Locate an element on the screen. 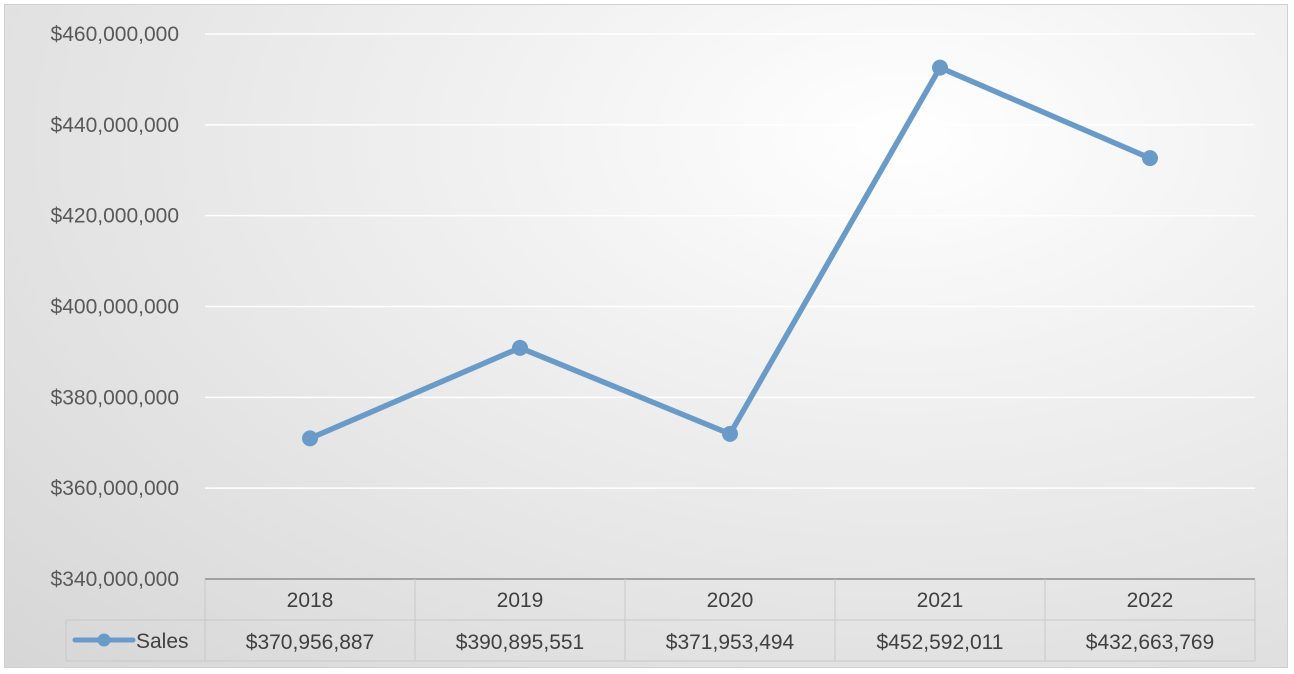 The image size is (1294, 674). y-tick-label: $380,000,000 is located at coordinates (115, 397).